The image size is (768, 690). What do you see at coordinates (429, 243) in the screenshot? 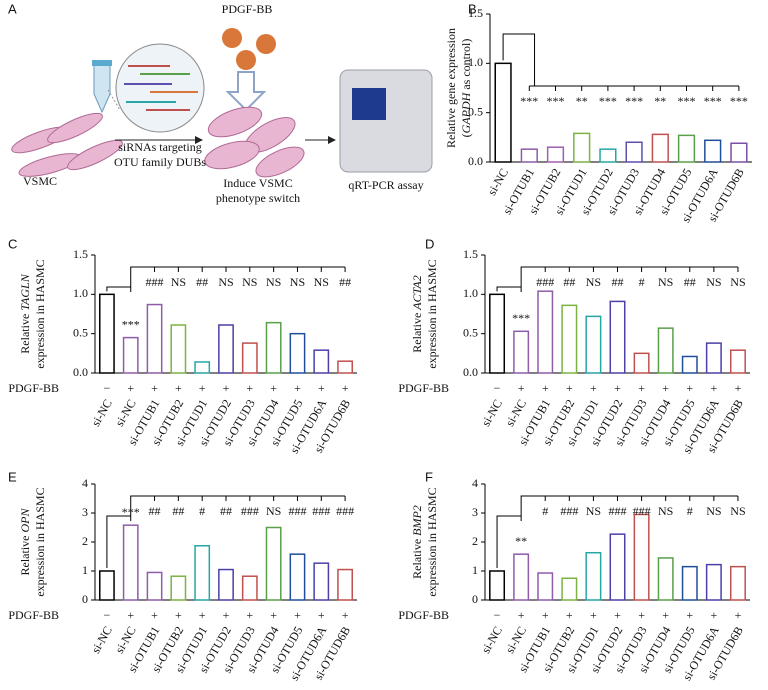
I see `panel-label: D` at bounding box center [429, 243].